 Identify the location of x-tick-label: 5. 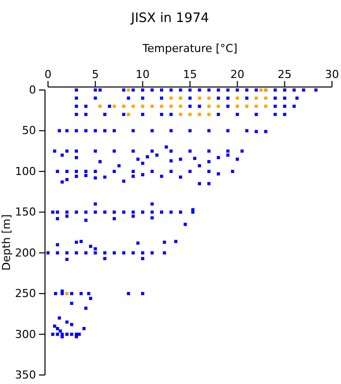
(95, 74).